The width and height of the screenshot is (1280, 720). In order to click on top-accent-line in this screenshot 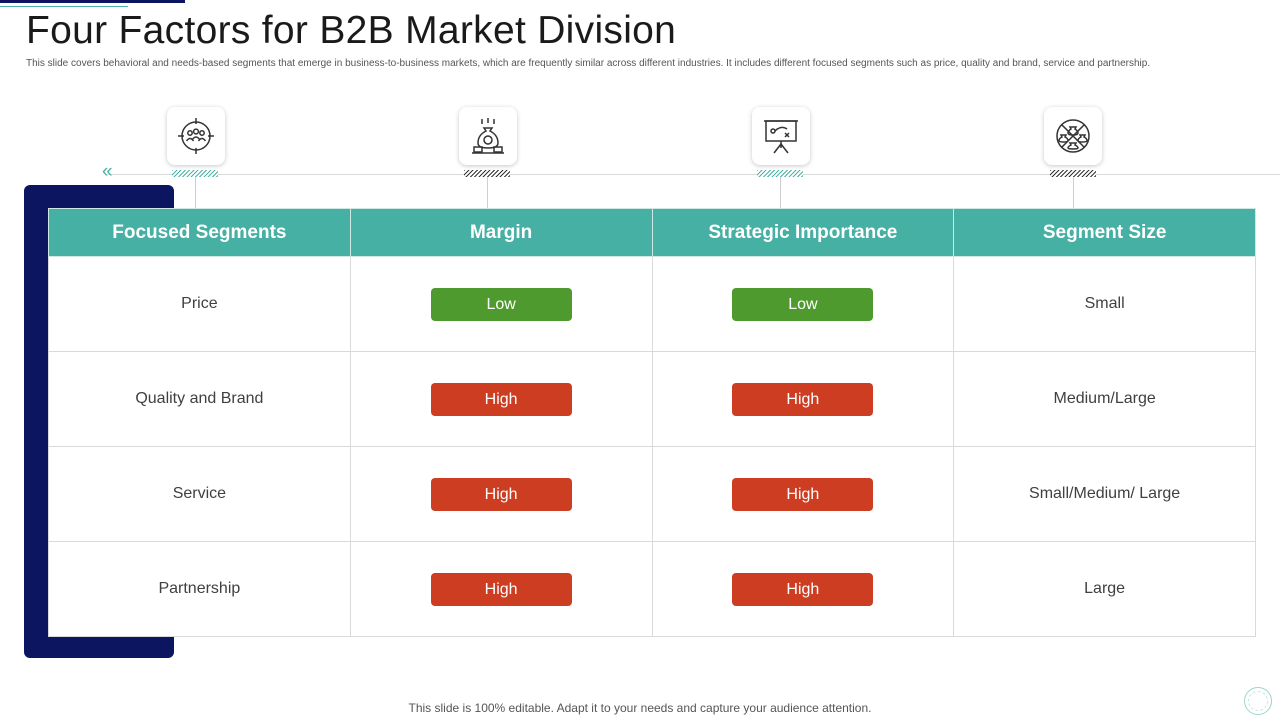, I will do `click(64, 6)`.